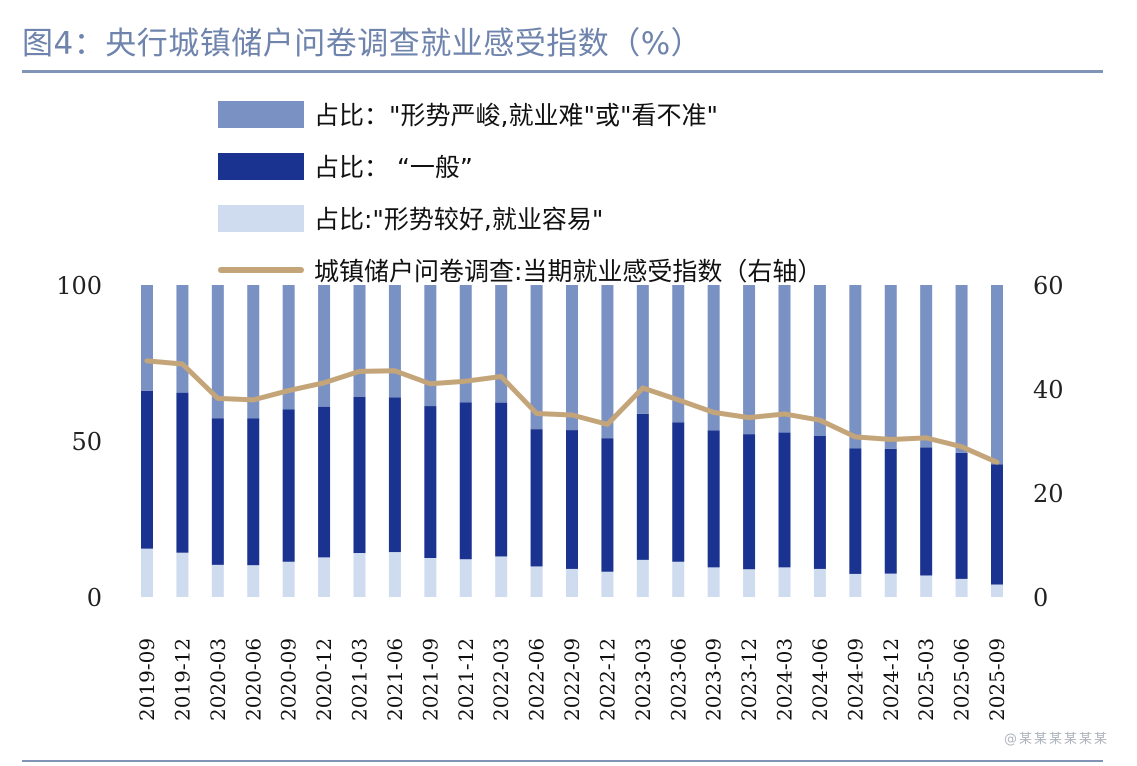 The width and height of the screenshot is (1137, 766). I want to click on x-axis-tick-label: 2025-06, so click(962, 679).